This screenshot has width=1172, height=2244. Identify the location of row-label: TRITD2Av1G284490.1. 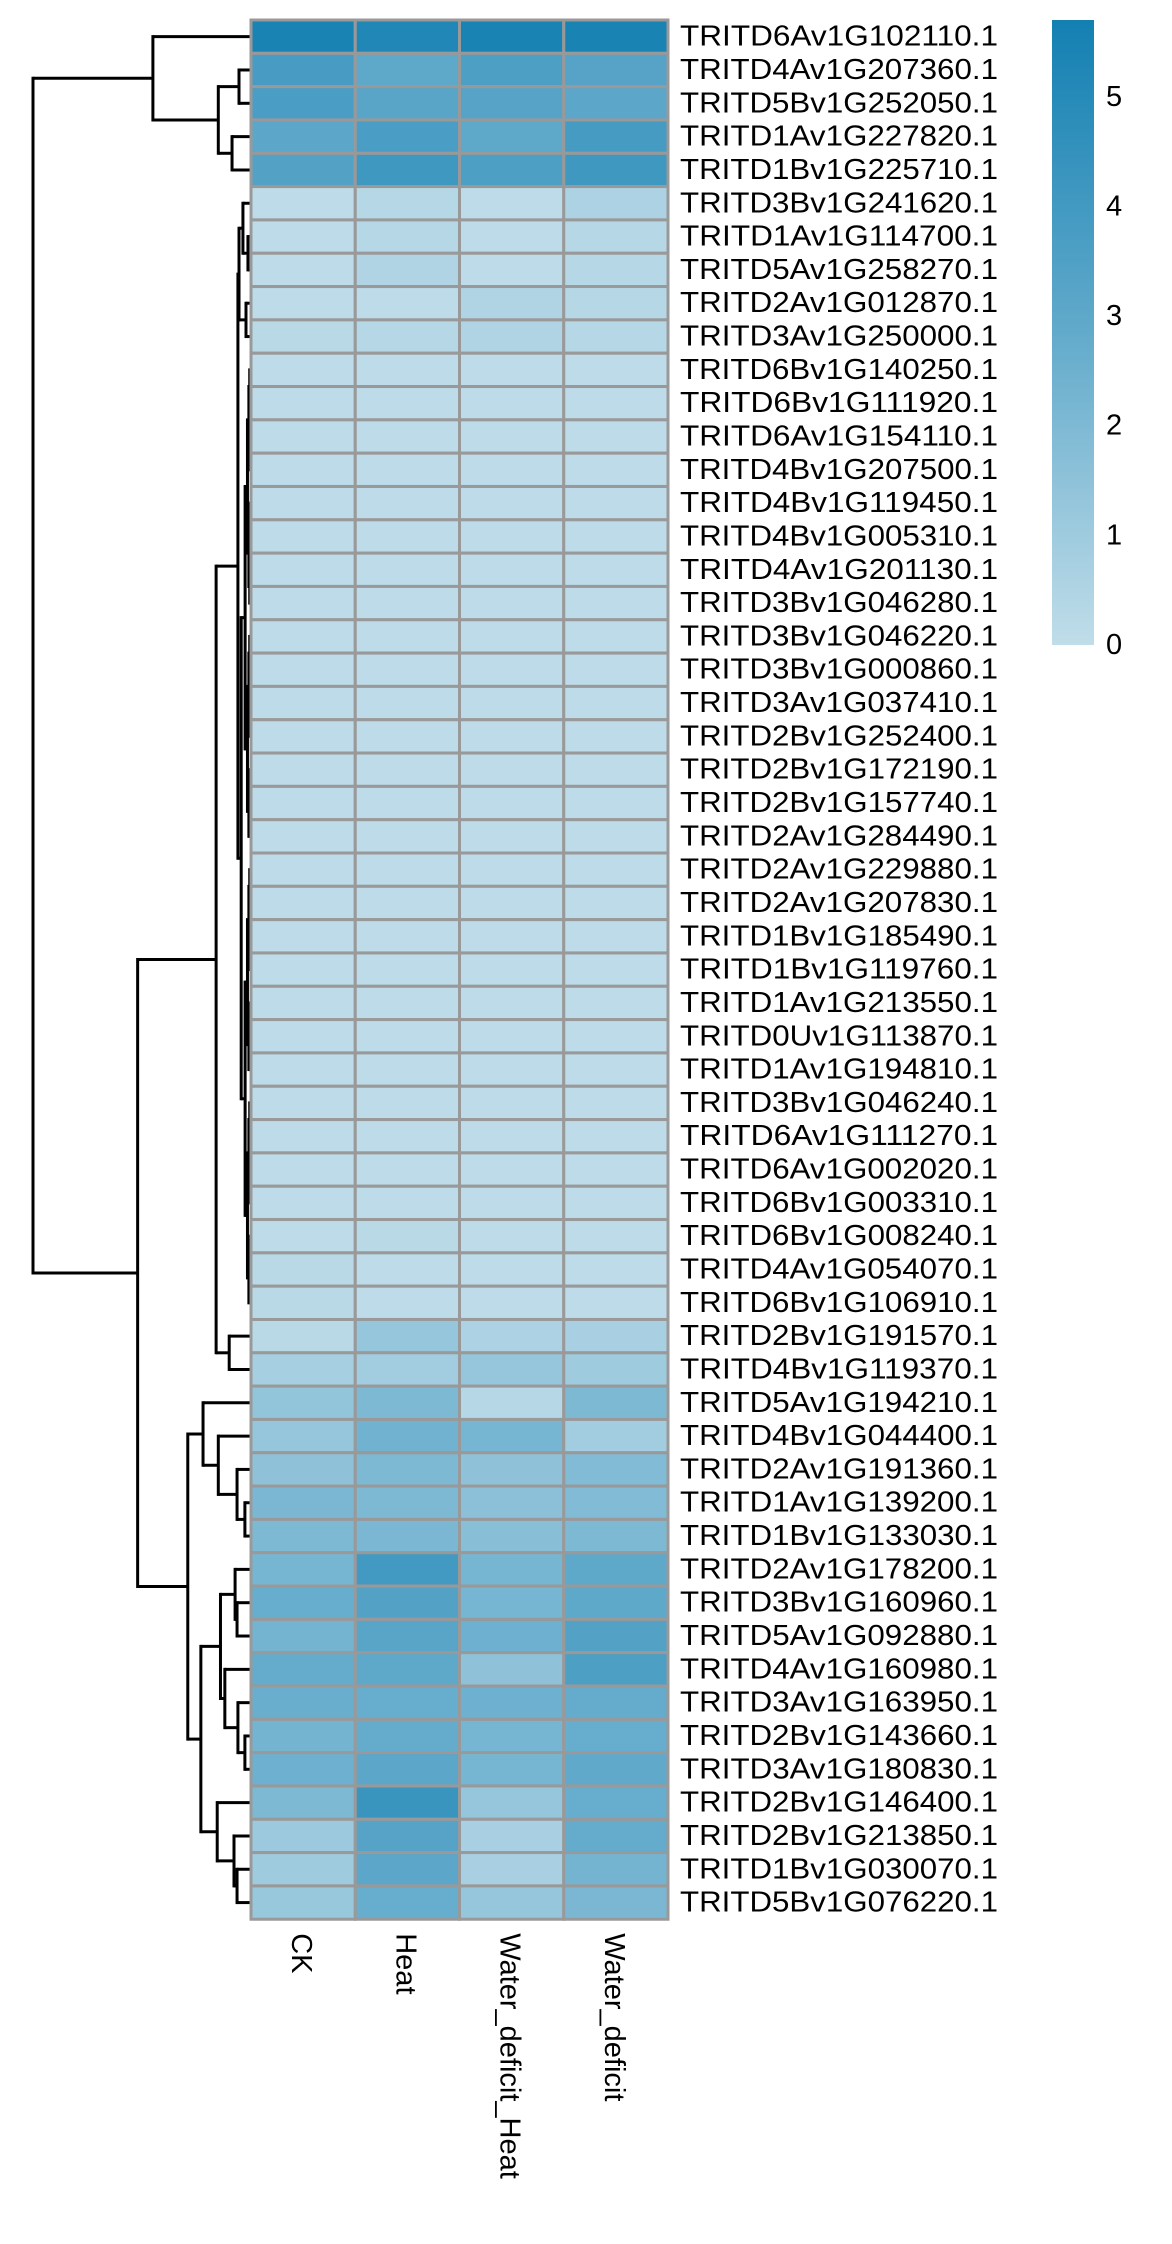
(839, 836).